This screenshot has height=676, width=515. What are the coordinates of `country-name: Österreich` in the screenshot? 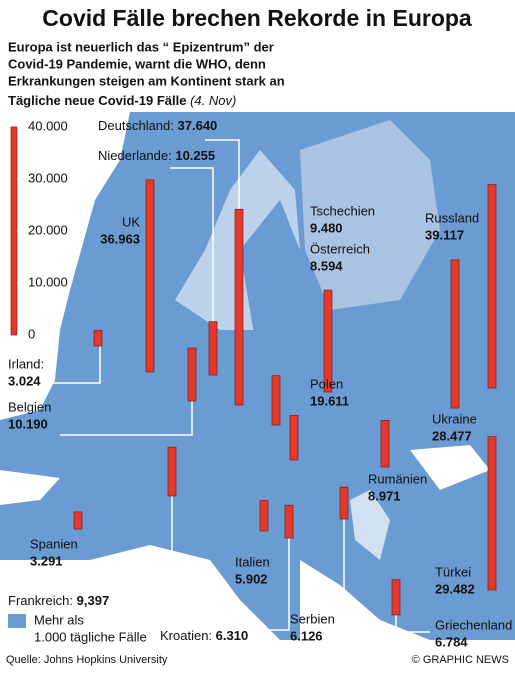 It's located at (340, 248).